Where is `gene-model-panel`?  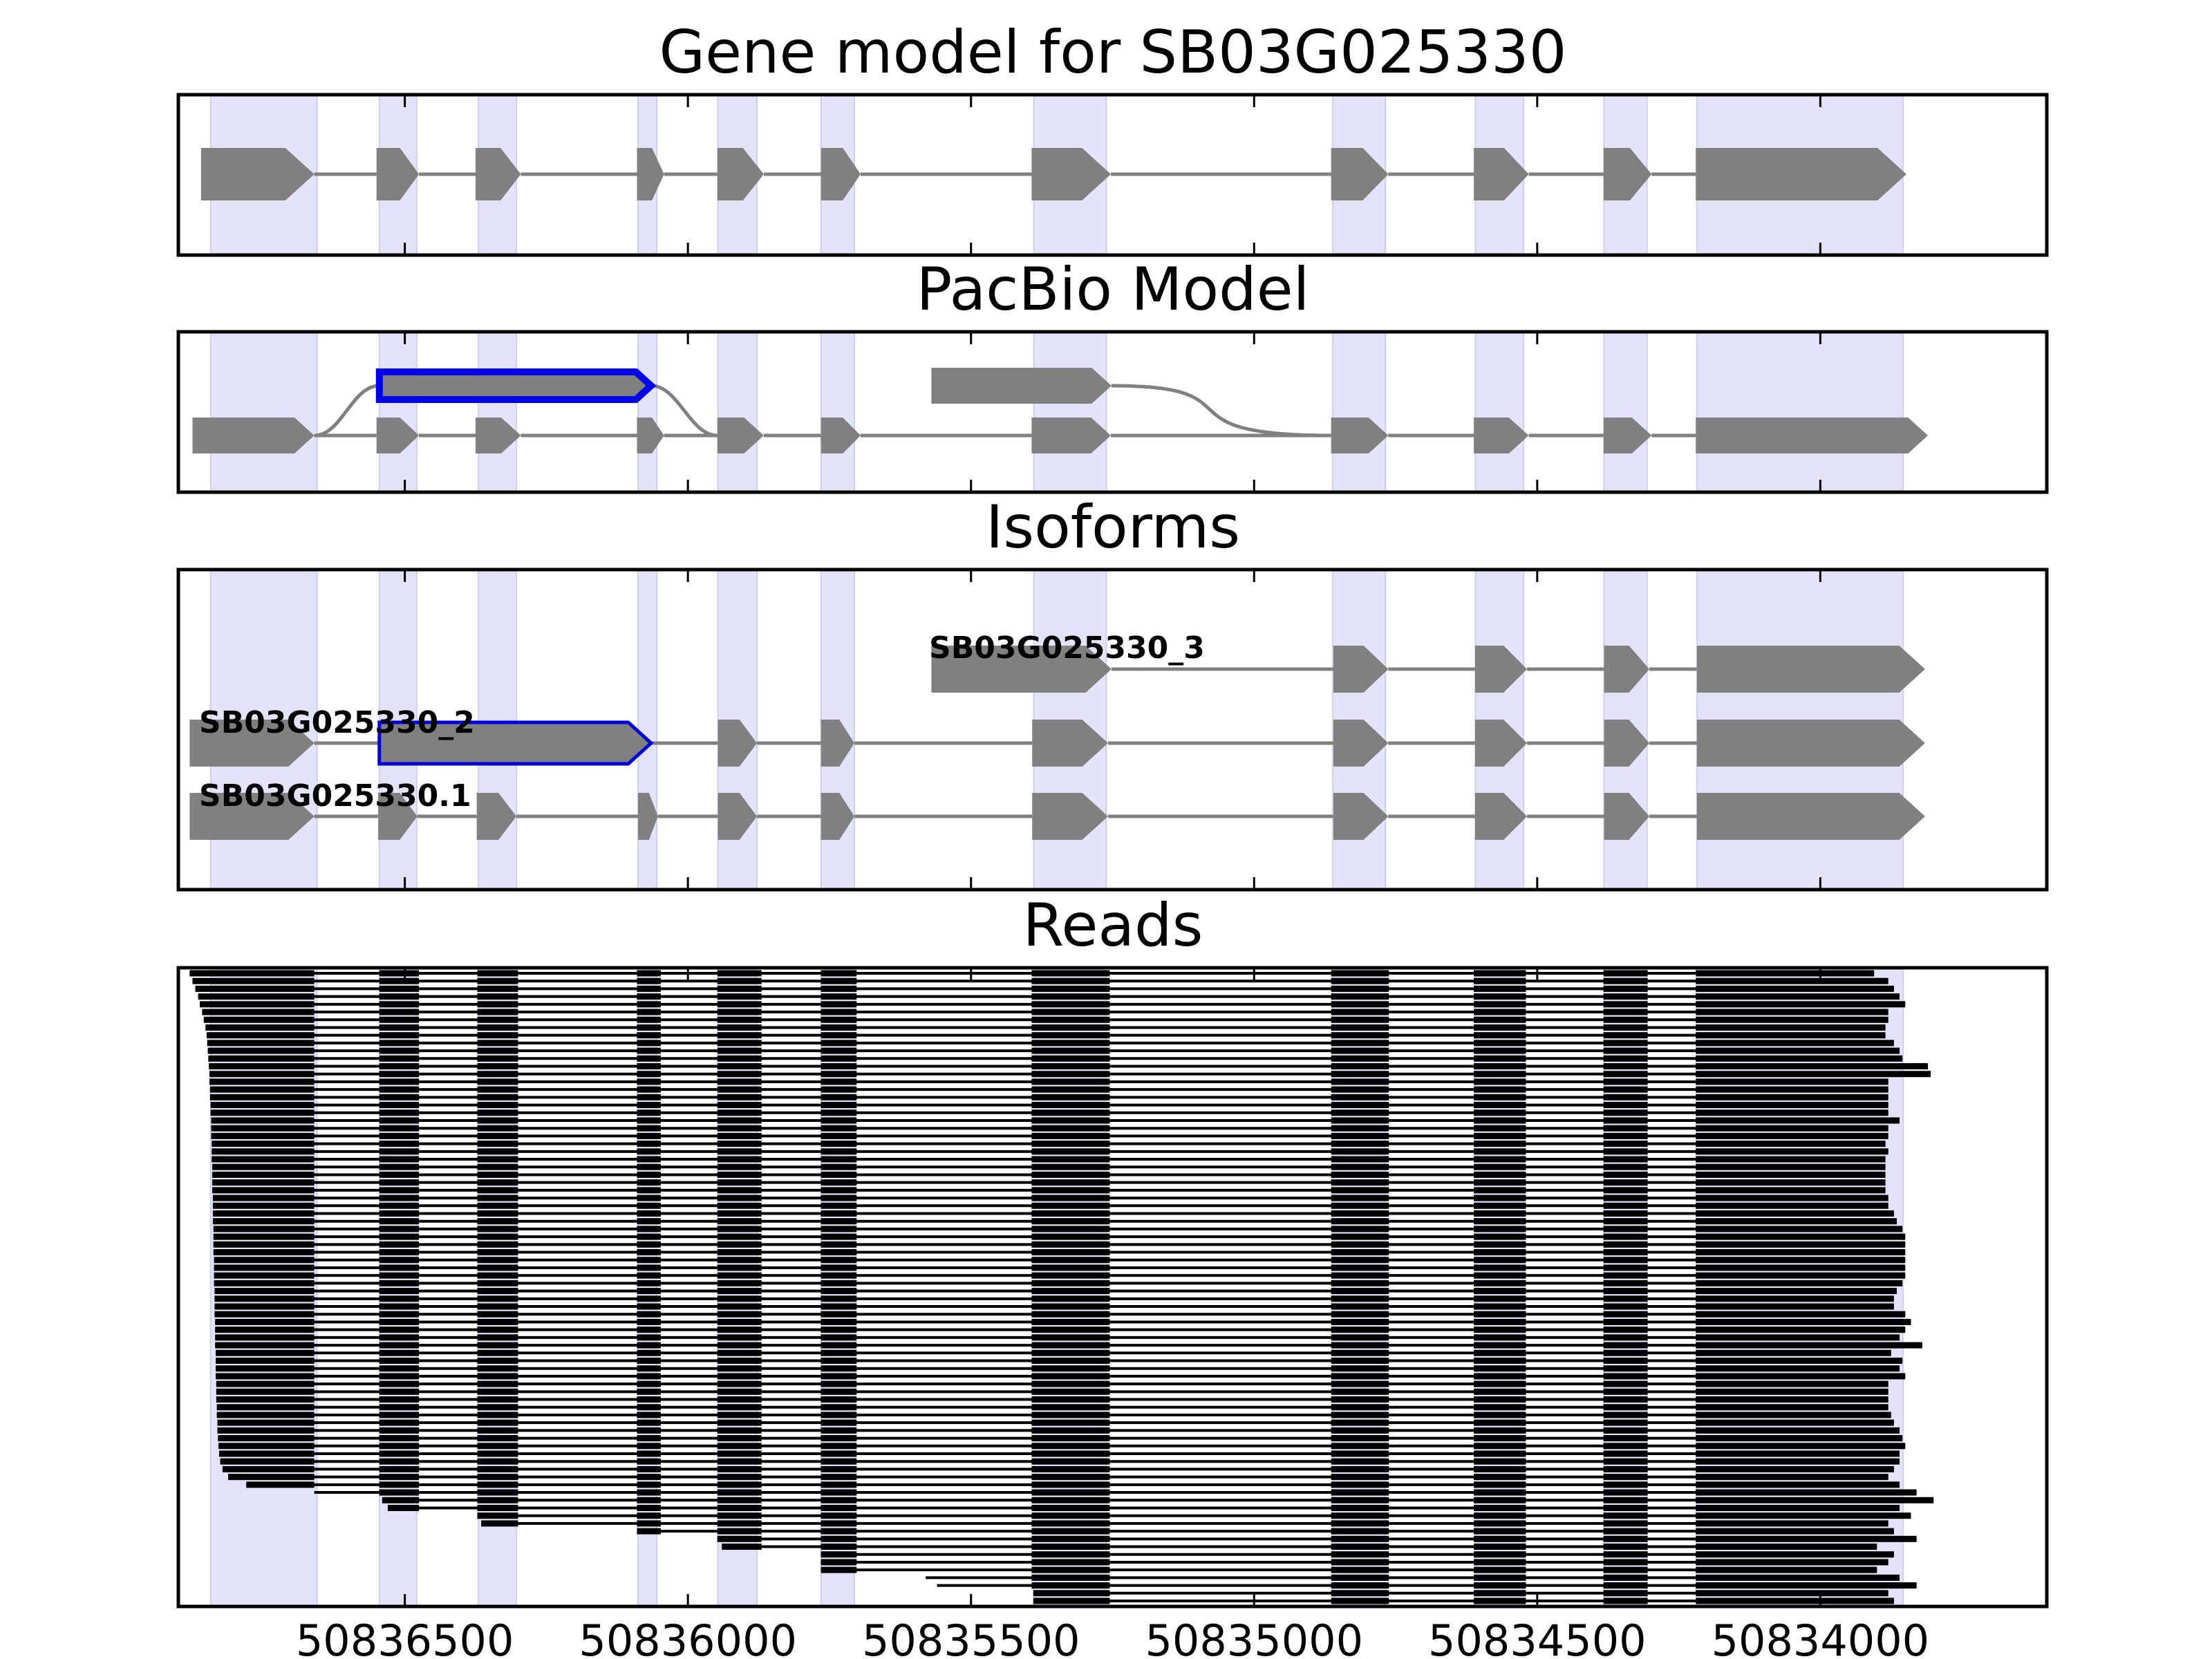 gene-model-panel is located at coordinates (1112, 175).